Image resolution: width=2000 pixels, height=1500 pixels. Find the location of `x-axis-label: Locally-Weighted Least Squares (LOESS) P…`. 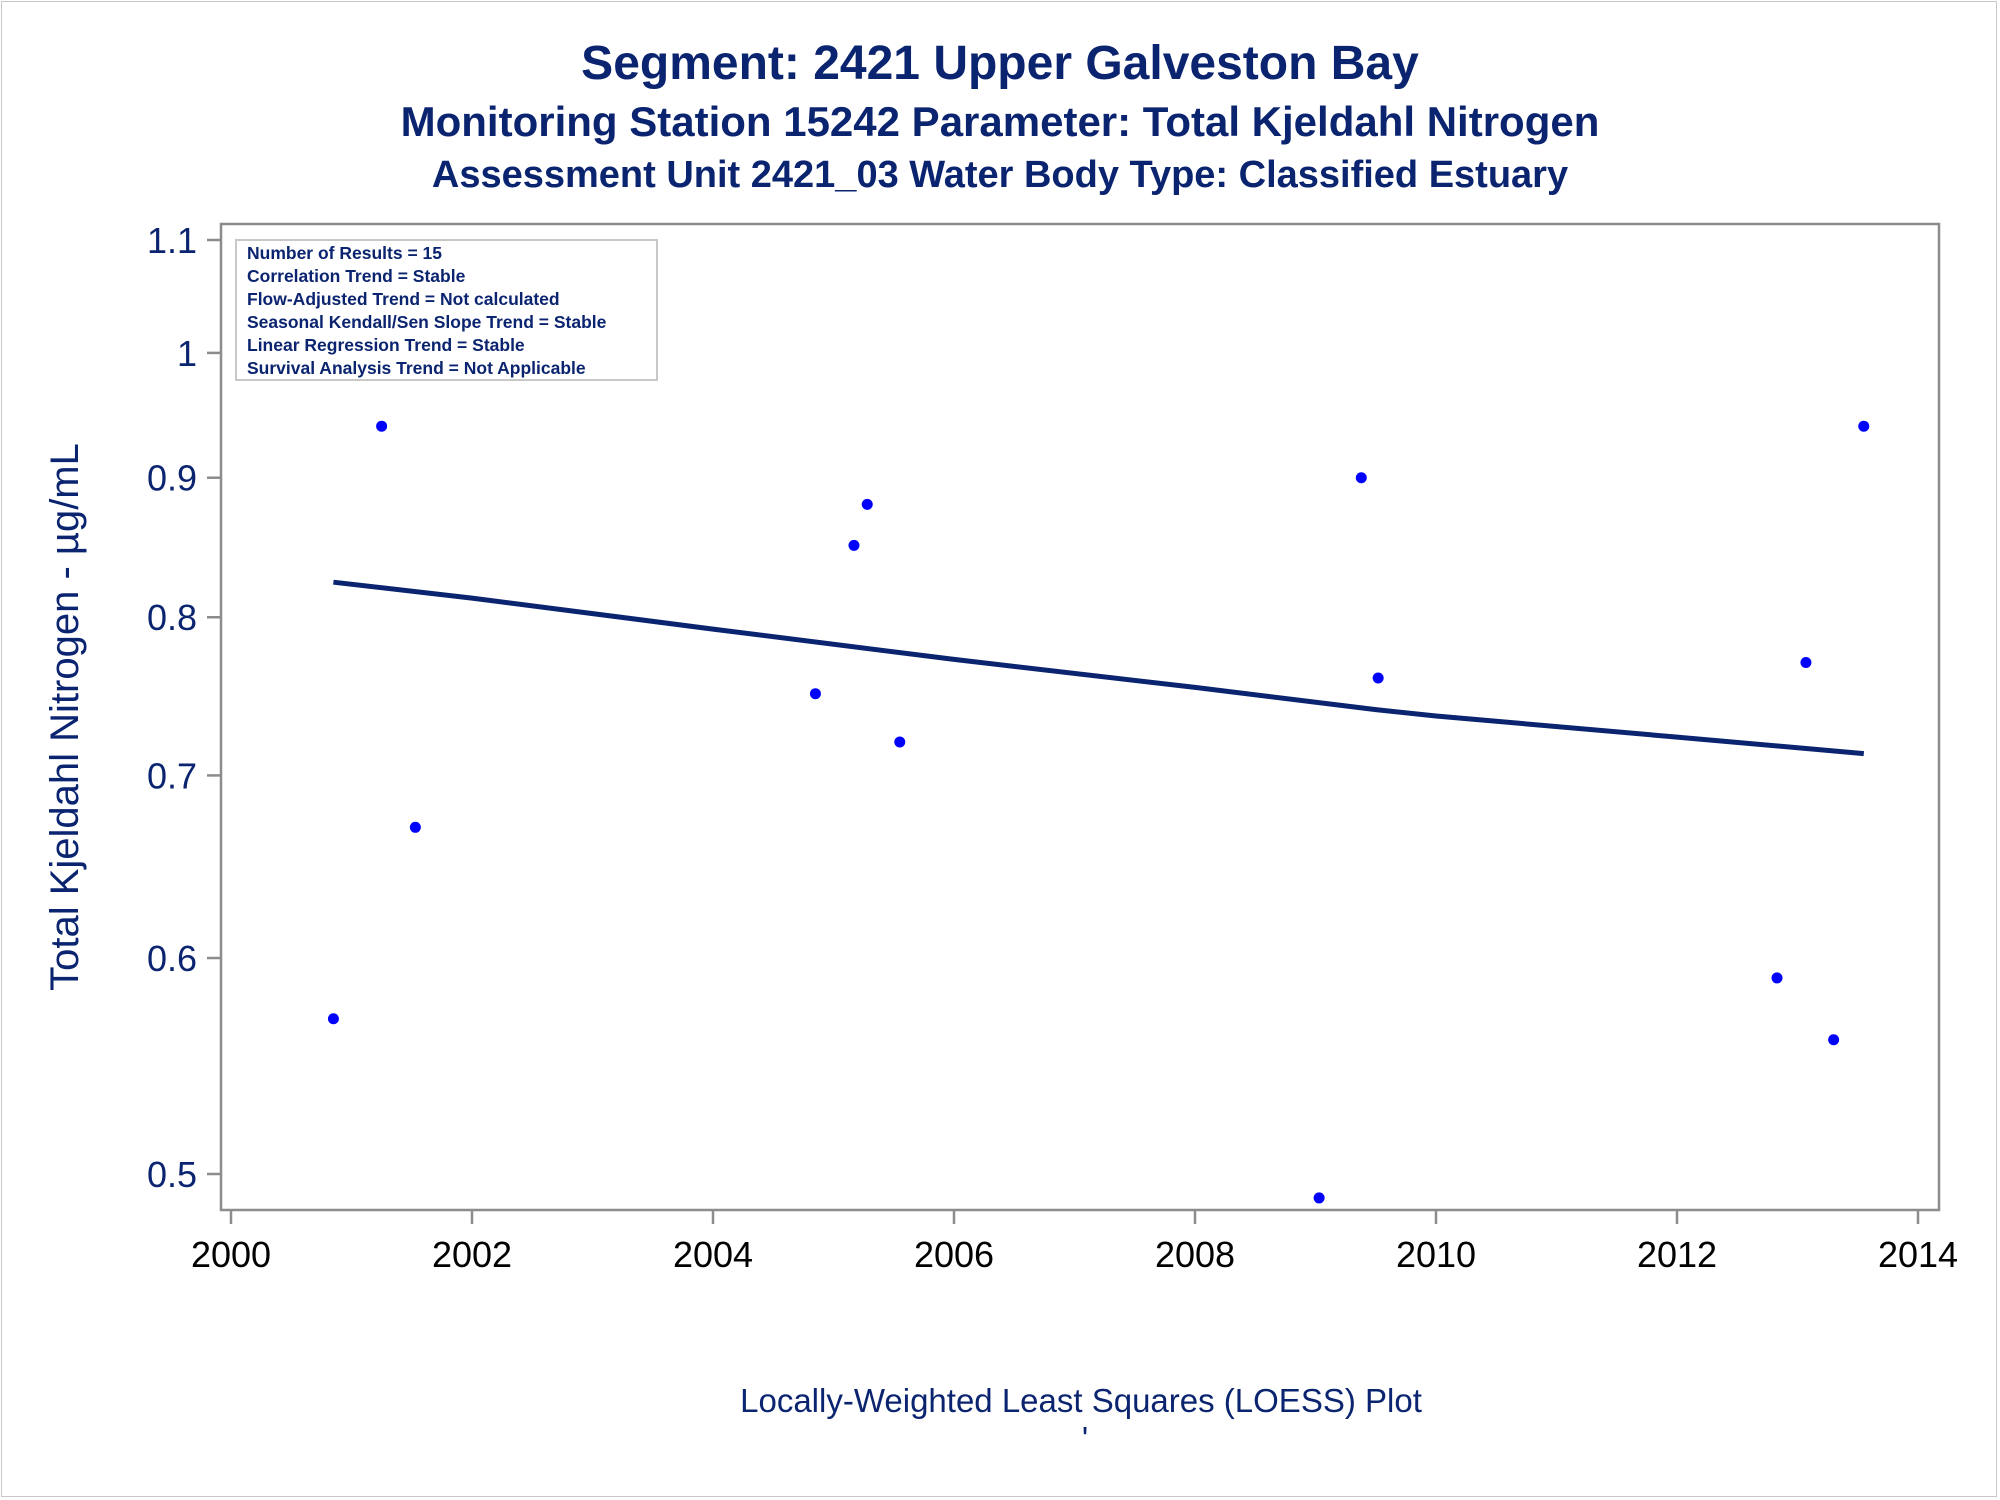

x-axis-label: Locally-Weighted Least Squares (LOESS) P… is located at coordinates (1081, 1400).